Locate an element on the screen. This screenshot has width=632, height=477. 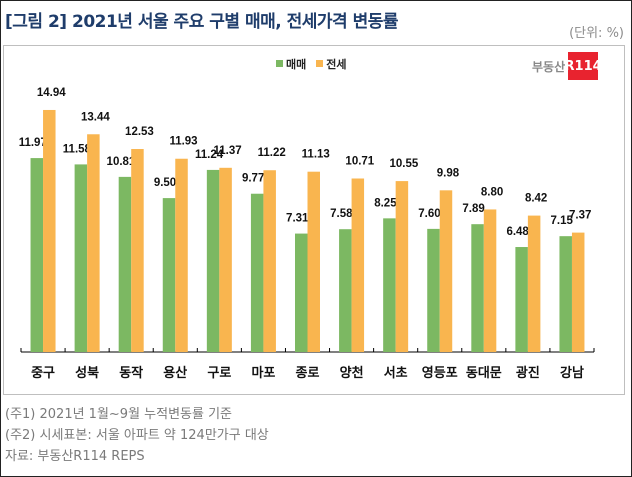
x-tick-label: 광진 is located at coordinates (528, 373).